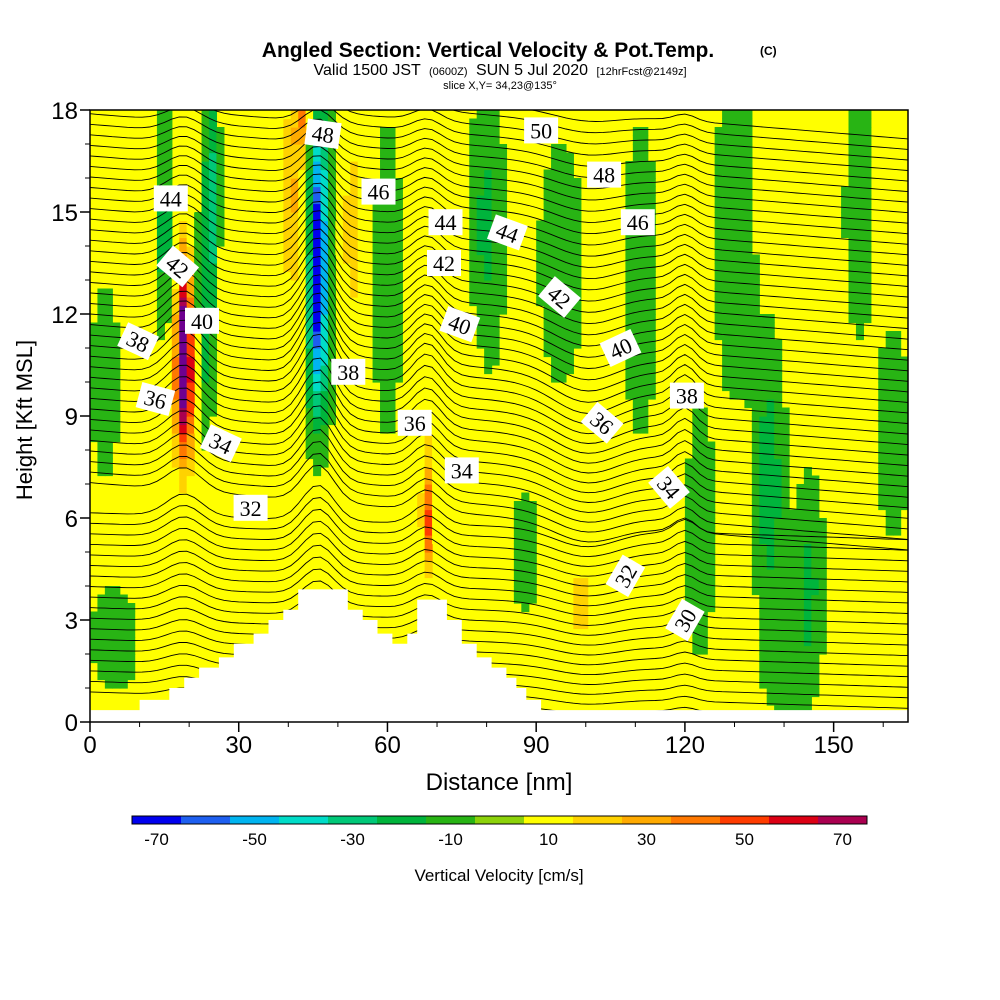 Image resolution: width=1000 pixels, height=1000 pixels. Describe the element at coordinates (687, 396) in the screenshot. I see `contour-label-text: 38` at that location.